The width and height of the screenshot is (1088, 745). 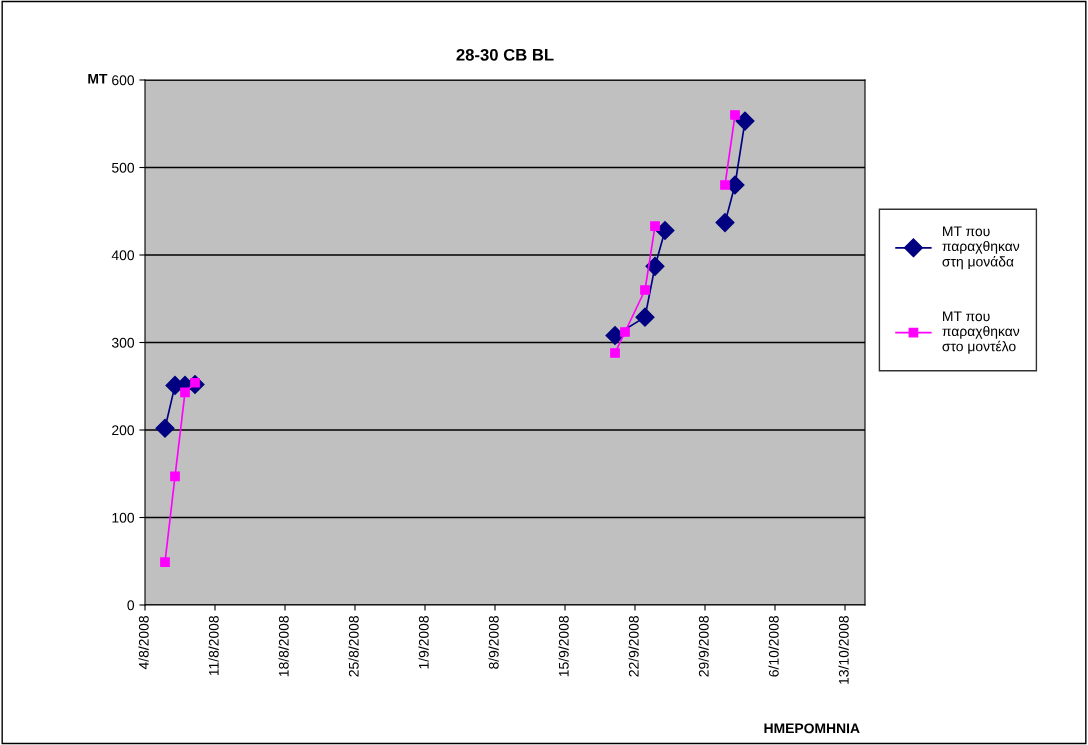 What do you see at coordinates (123, 80) in the screenshot?
I see `y-tick-label: 600` at bounding box center [123, 80].